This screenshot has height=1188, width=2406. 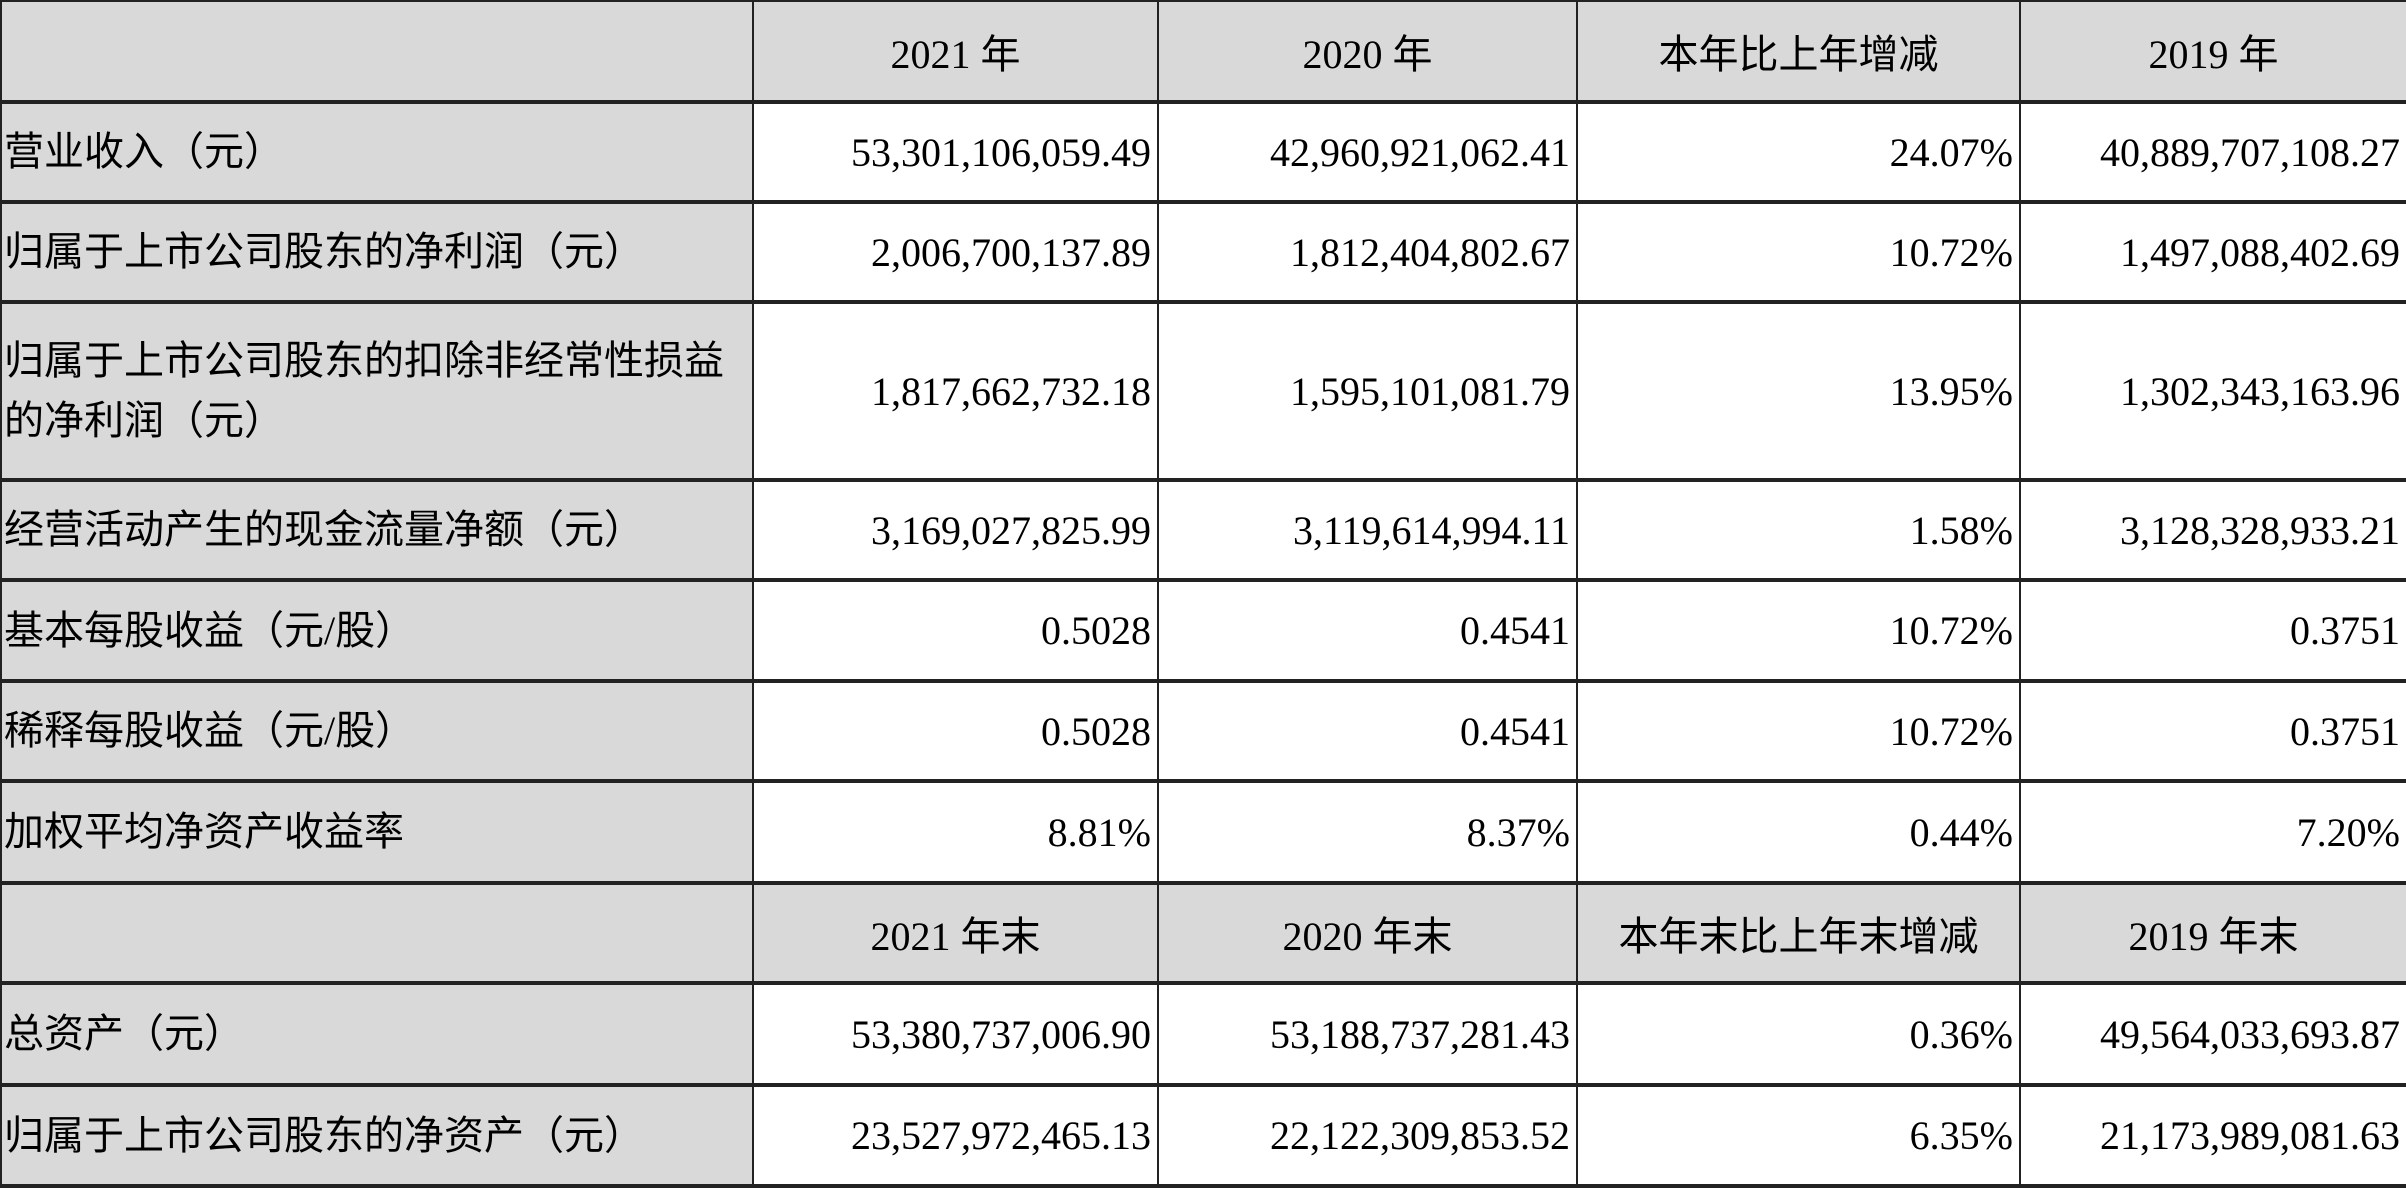 What do you see at coordinates (377, 530) in the screenshot?
I see `row-label: 经营活动产生的现金流量净额（元）` at bounding box center [377, 530].